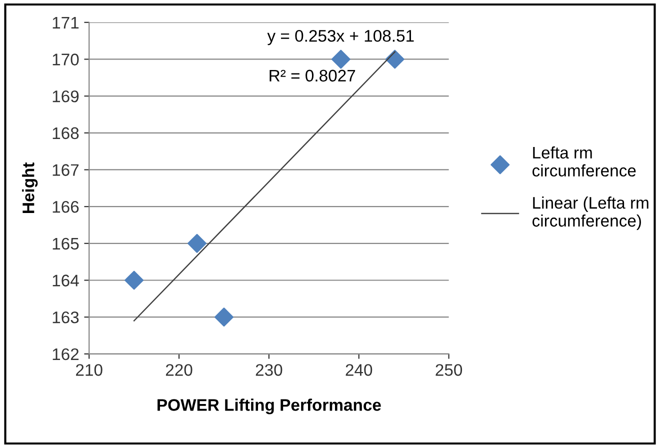 This screenshot has width=660, height=448. Describe the element at coordinates (179, 370) in the screenshot. I see `x-tick-label: 220` at that location.